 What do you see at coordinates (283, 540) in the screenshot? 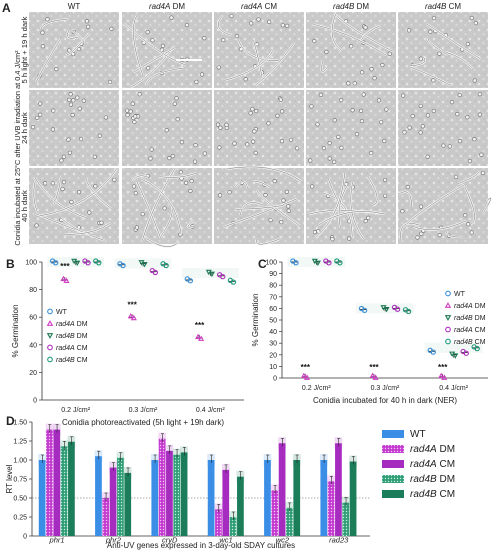
I see `x-tick-label: wc2` at bounding box center [283, 540].